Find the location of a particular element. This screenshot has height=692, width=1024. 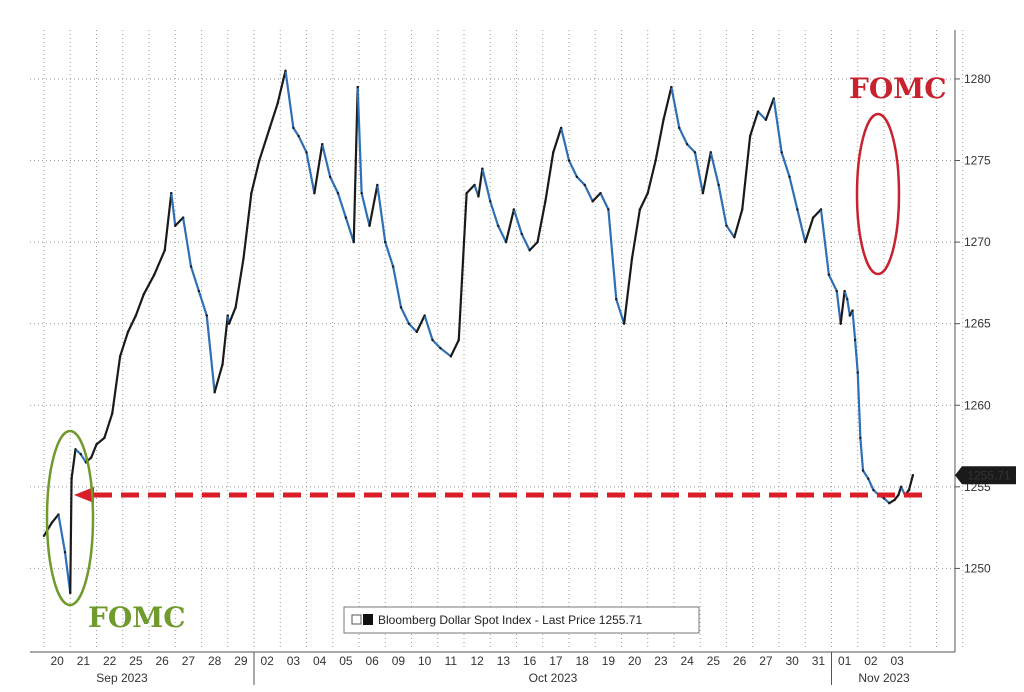

x-tick-label: 11 is located at coordinates (451, 661).